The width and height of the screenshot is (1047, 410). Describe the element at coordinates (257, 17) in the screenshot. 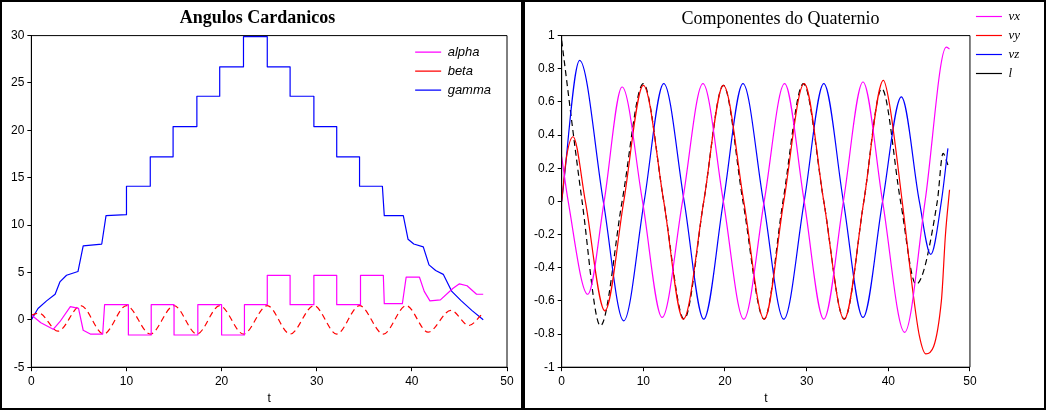

I see `chart-title: Angulos Cardanicos` at that location.